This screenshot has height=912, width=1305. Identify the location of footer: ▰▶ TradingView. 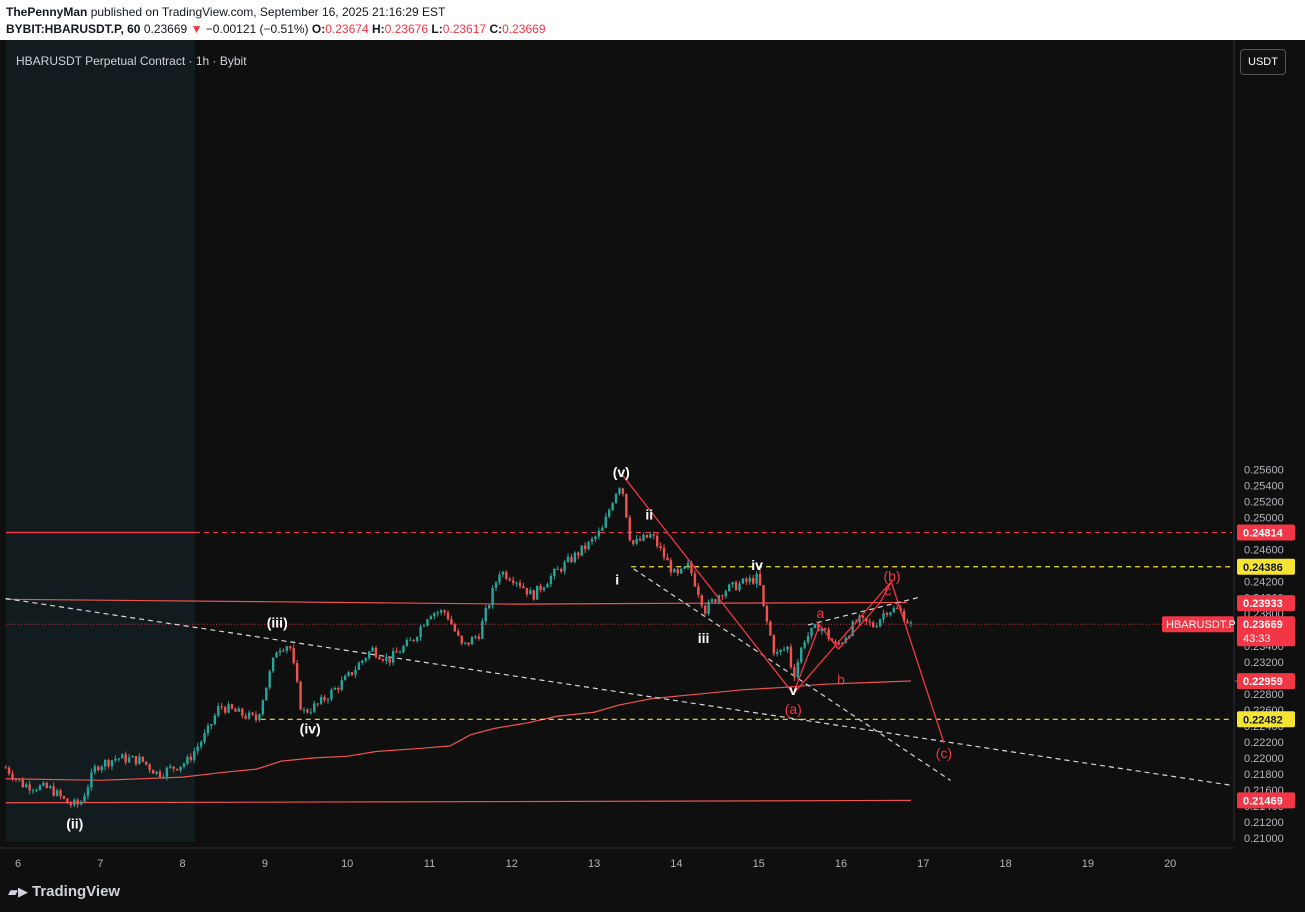
(652, 892).